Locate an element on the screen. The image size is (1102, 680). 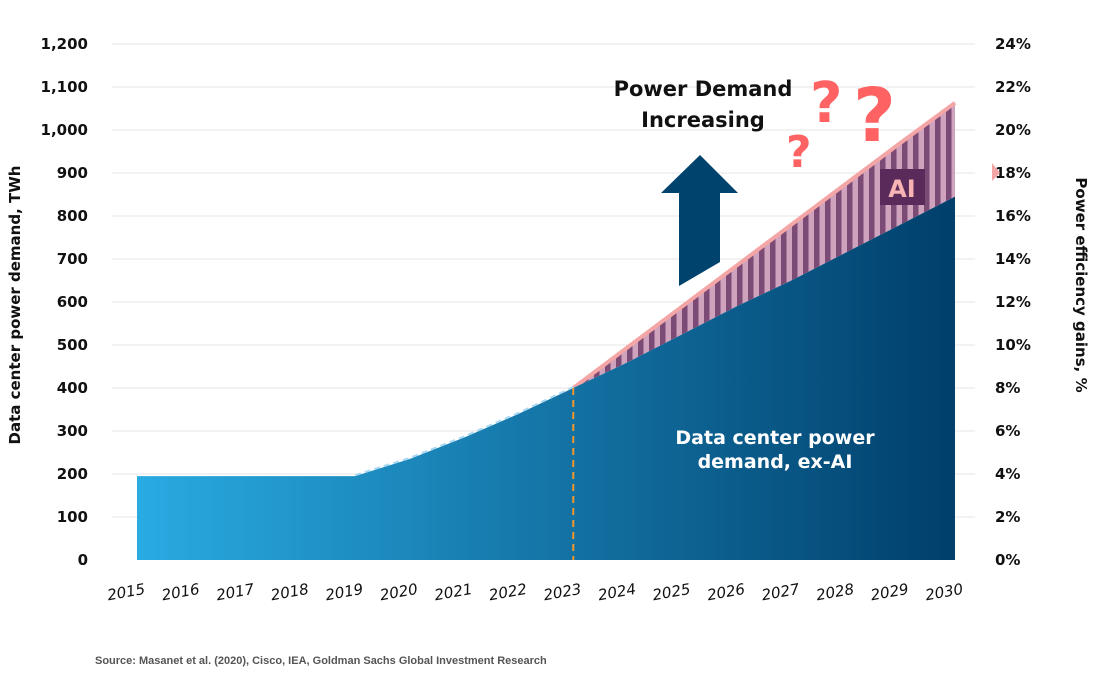
x-tick-label: 2025 is located at coordinates (671, 592).